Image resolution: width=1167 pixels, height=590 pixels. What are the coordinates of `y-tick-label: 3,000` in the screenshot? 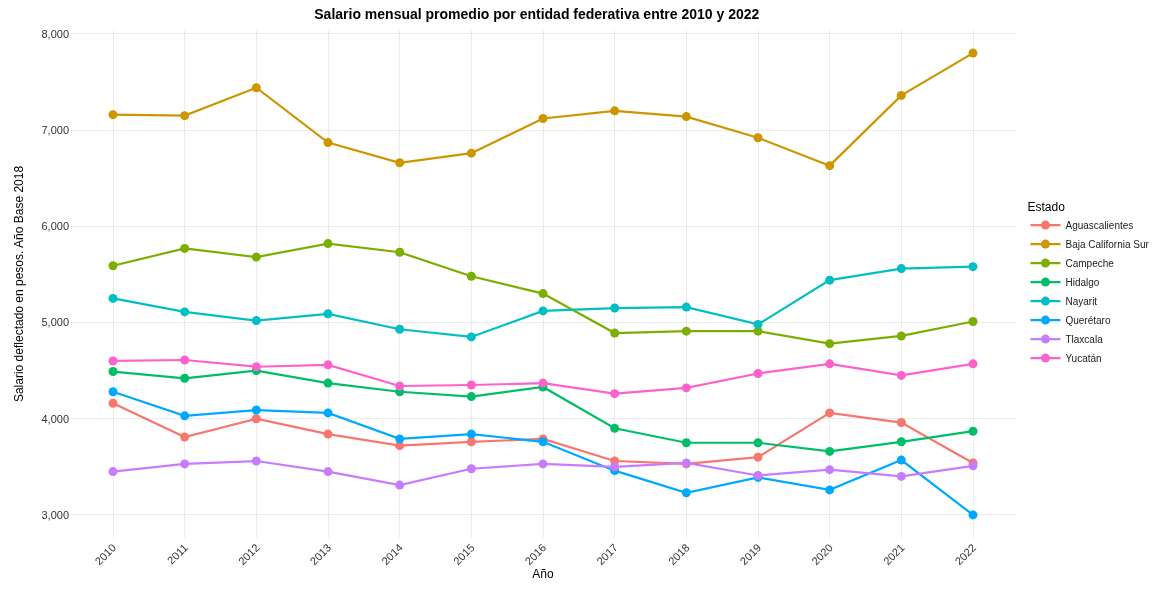 It's located at (55, 514).